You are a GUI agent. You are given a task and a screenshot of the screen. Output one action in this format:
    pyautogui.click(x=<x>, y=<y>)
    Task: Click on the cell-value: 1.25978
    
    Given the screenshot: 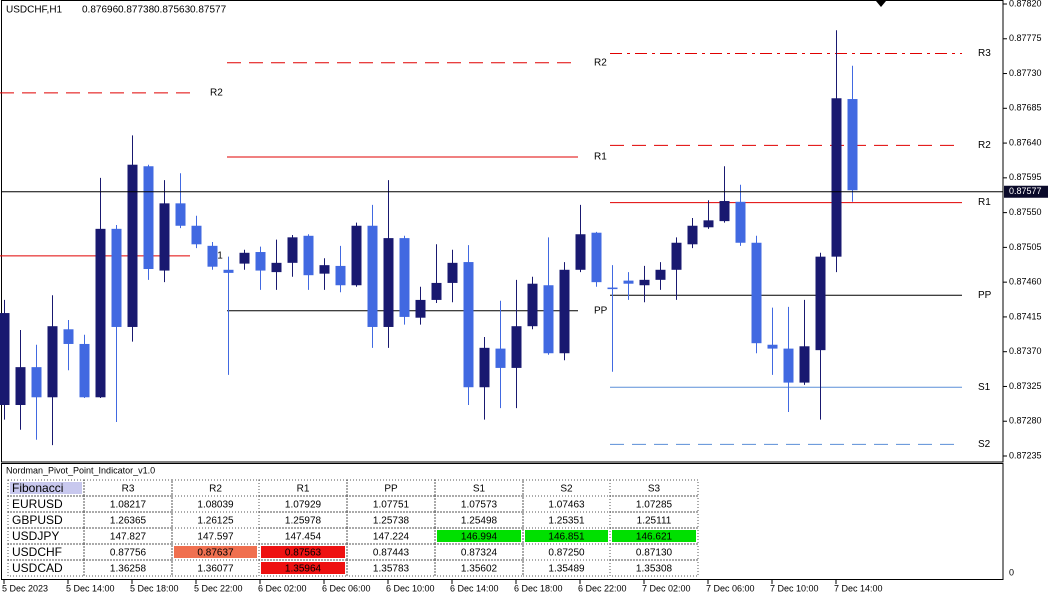 What is the action you would take?
    pyautogui.click(x=303, y=521)
    